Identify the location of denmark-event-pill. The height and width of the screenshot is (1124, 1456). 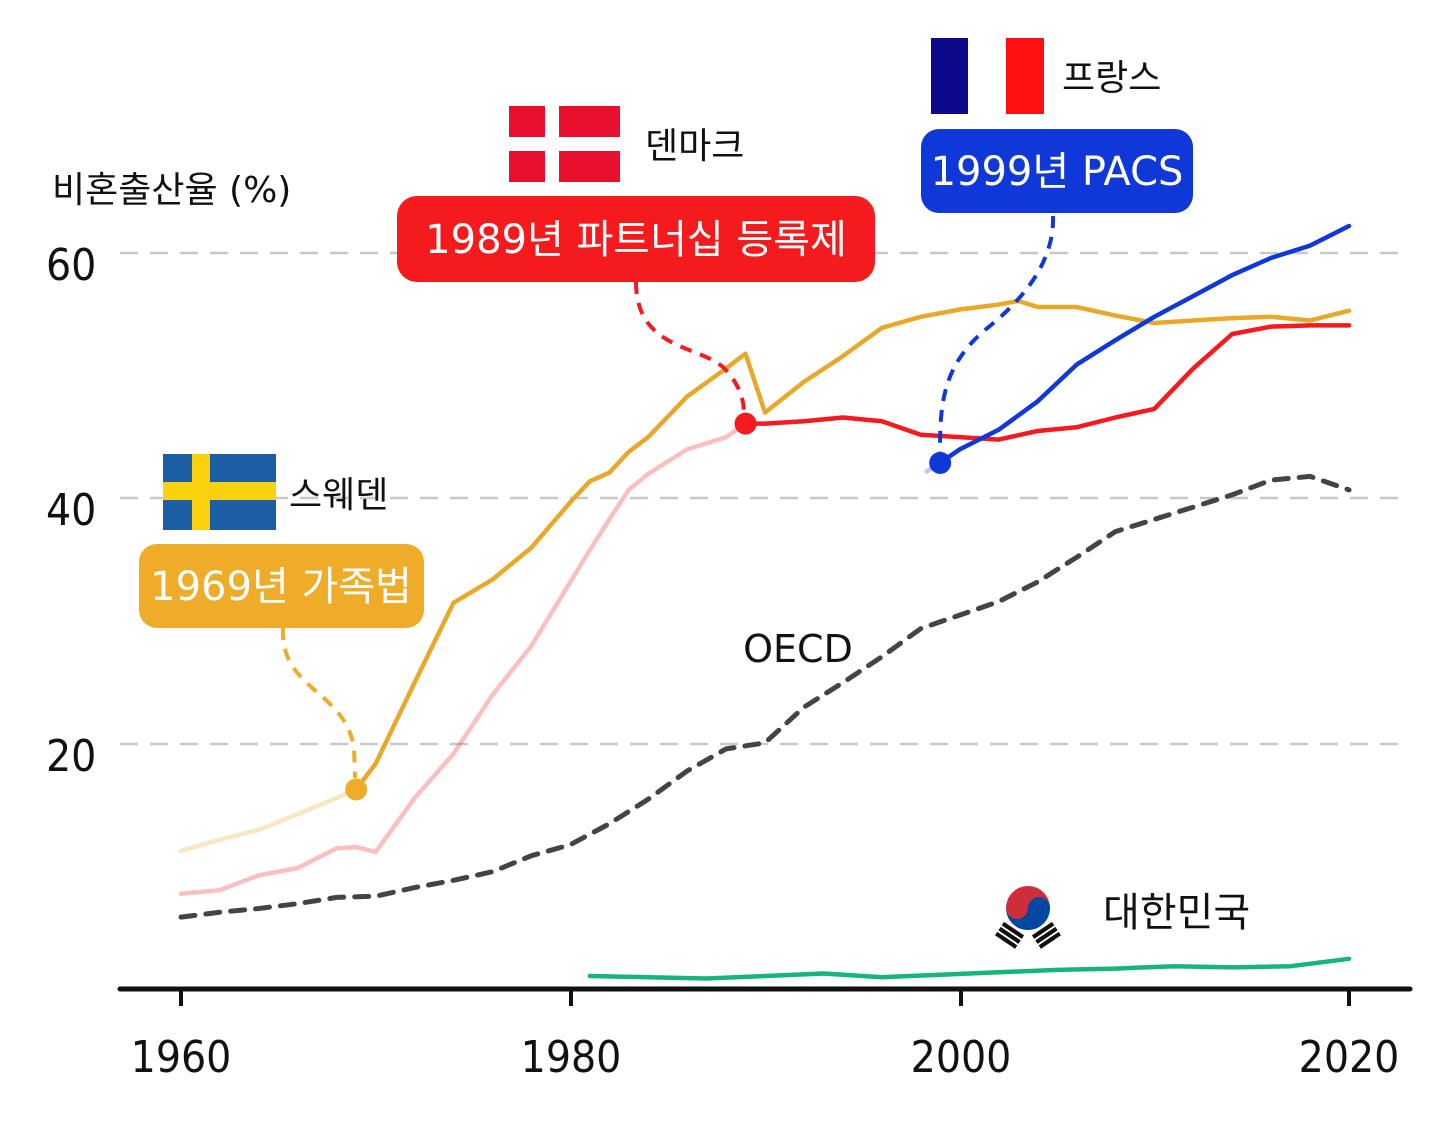
(636, 239).